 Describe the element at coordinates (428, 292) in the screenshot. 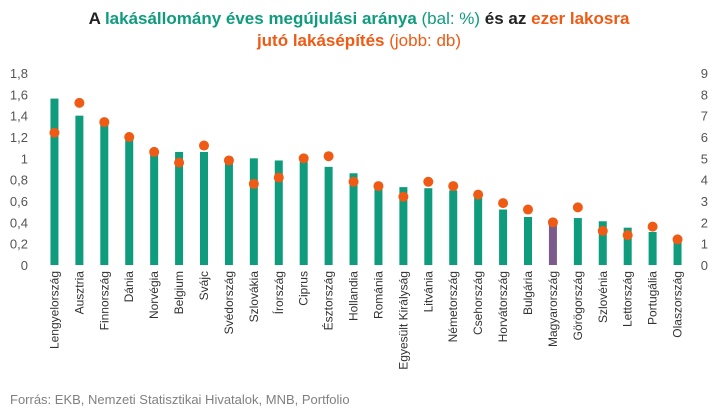

I see `category-label: Litvánia` at that location.